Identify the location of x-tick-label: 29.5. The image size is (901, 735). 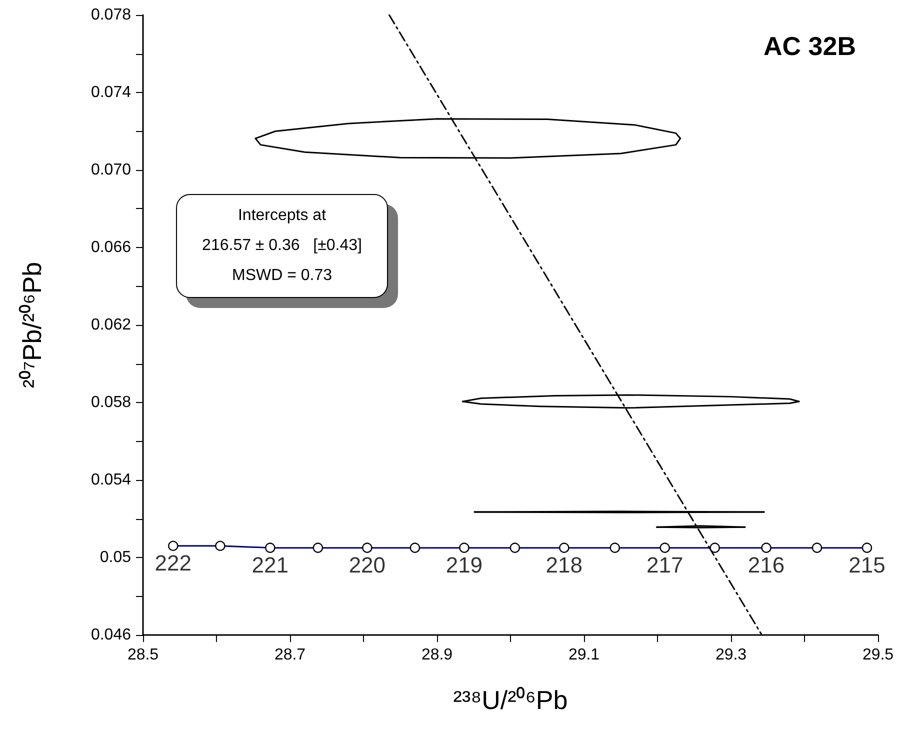
(878, 655).